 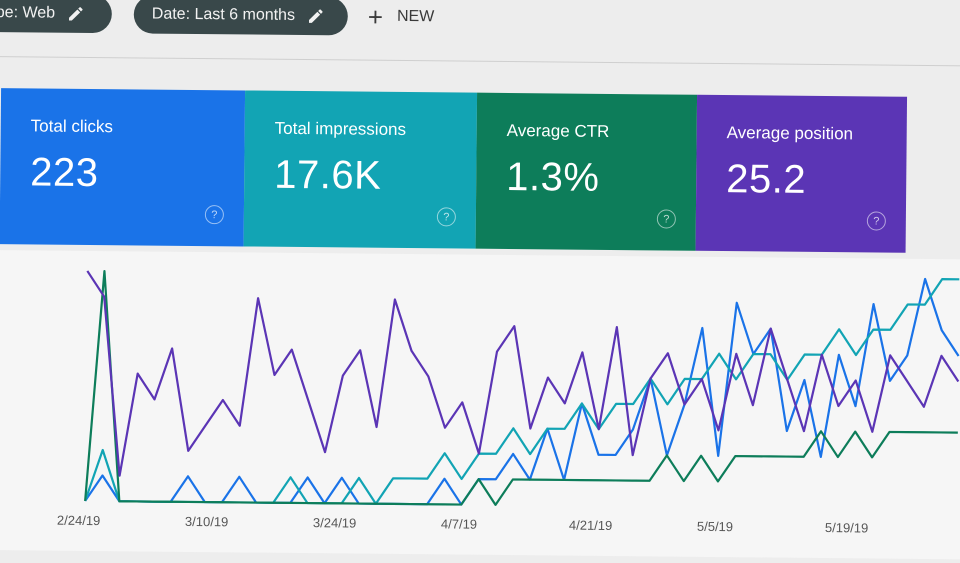 What do you see at coordinates (591, 525) in the screenshot?
I see `x-tick-label: 4/21/19` at bounding box center [591, 525].